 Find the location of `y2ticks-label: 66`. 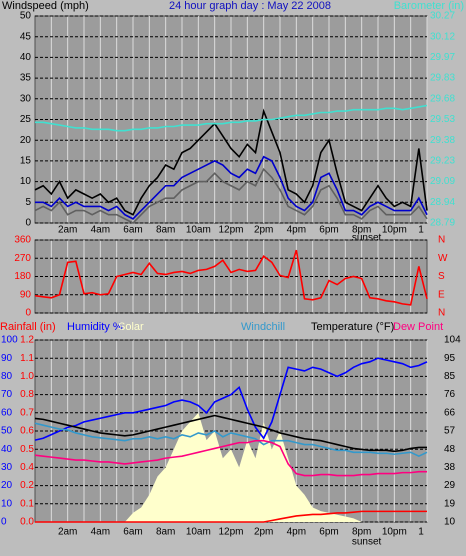

y2ticks-label: 66 is located at coordinates (450, 412).